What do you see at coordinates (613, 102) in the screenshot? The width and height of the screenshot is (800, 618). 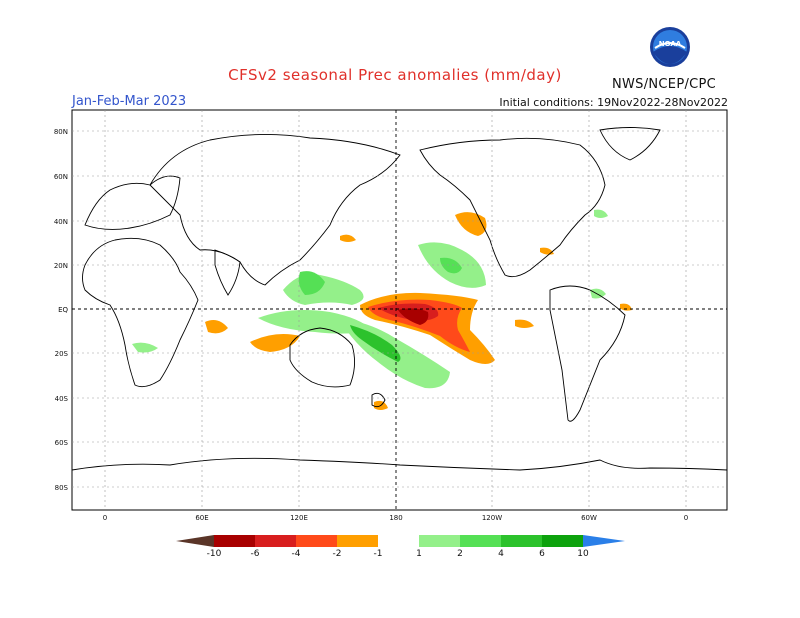 I see `initial-conditions-label: Initial conditions: 19Nov2022-28Nov2022` at bounding box center [613, 102].